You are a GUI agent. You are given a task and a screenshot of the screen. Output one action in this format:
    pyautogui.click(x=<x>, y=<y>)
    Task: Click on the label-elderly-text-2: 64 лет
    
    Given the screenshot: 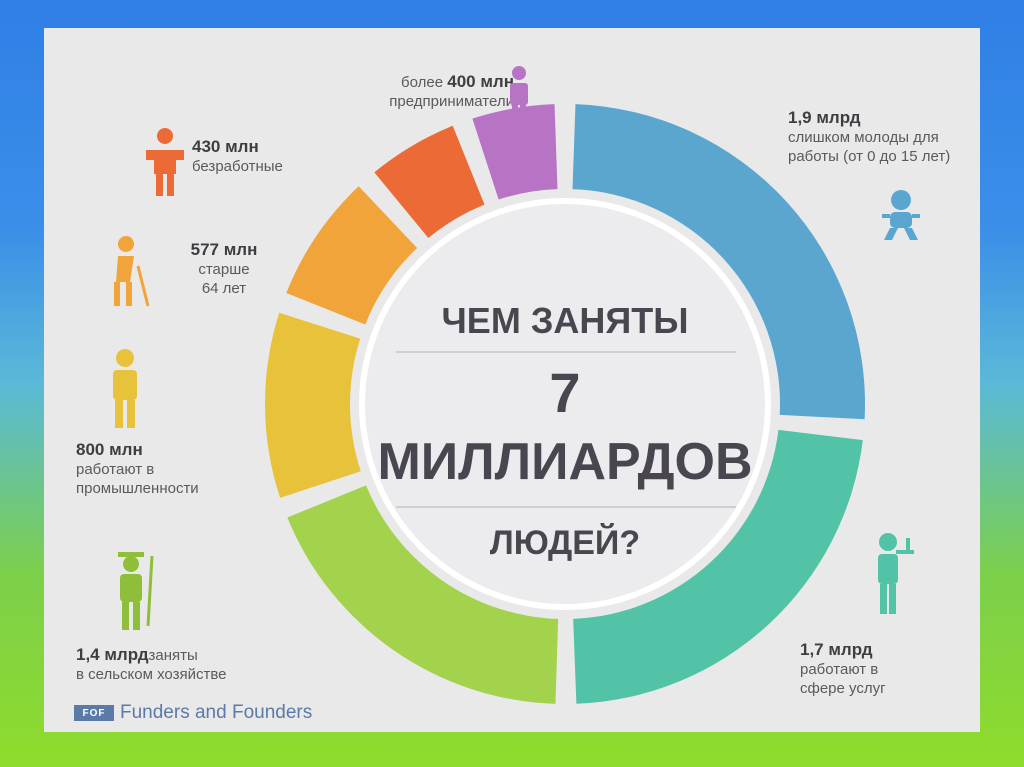 What is the action you would take?
    pyautogui.click(x=224, y=288)
    